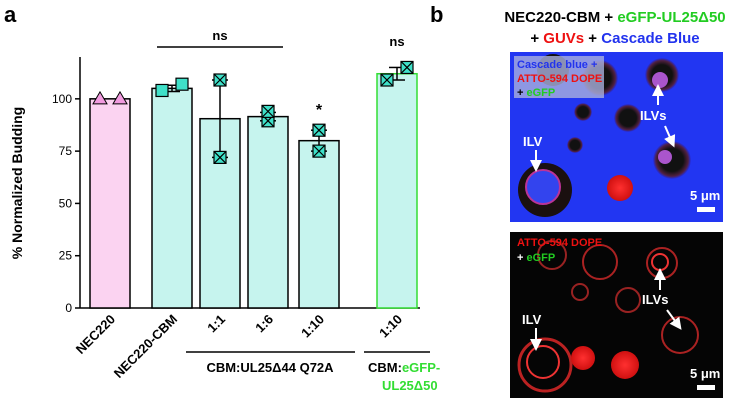 This screenshot has width=737, height=402. What do you see at coordinates (264, 324) in the screenshot?
I see `x-tick-label: 1:6` at bounding box center [264, 324].